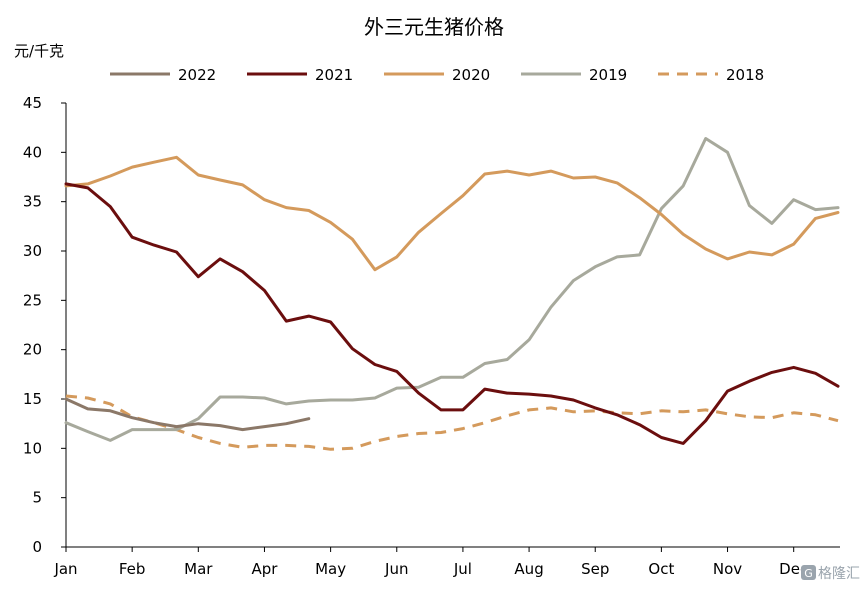 The height and width of the screenshot is (596, 868). Describe the element at coordinates (727, 569) in the screenshot. I see `x-tick-label: Nov` at that location.